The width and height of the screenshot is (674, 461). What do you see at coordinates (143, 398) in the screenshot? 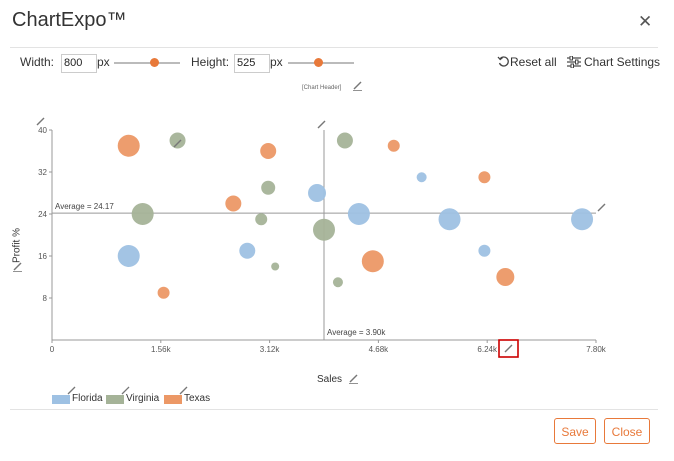
I see `legend-label-virginia: Virginia` at bounding box center [143, 398].